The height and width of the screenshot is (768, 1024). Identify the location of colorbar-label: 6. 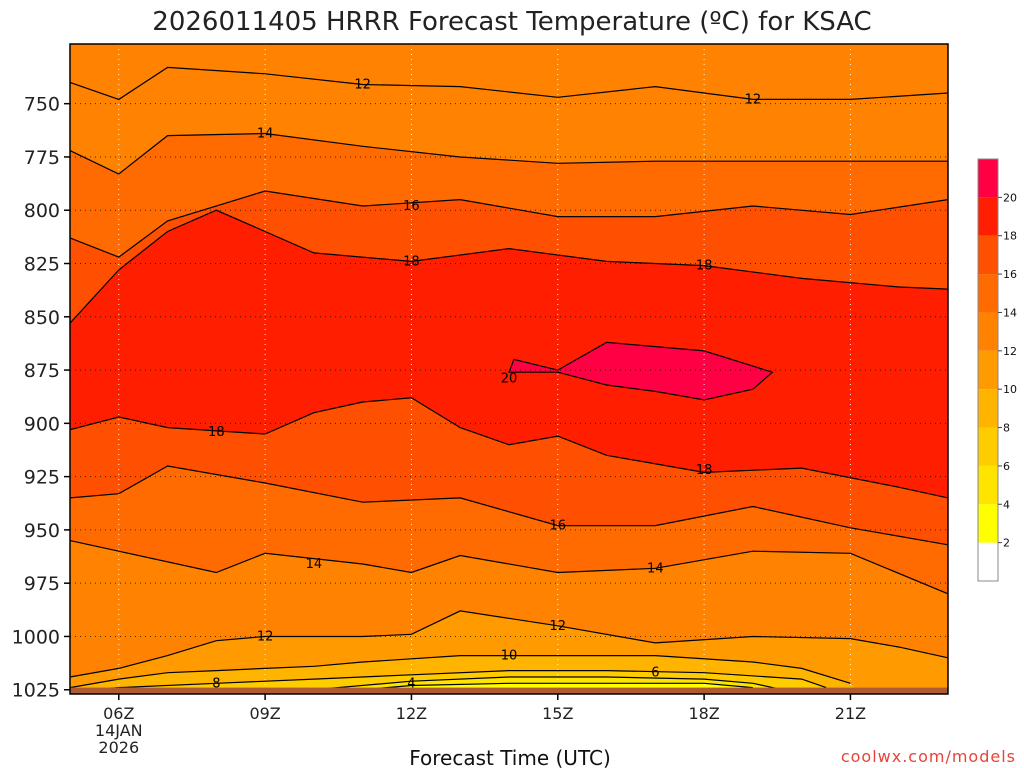
(1006, 466).